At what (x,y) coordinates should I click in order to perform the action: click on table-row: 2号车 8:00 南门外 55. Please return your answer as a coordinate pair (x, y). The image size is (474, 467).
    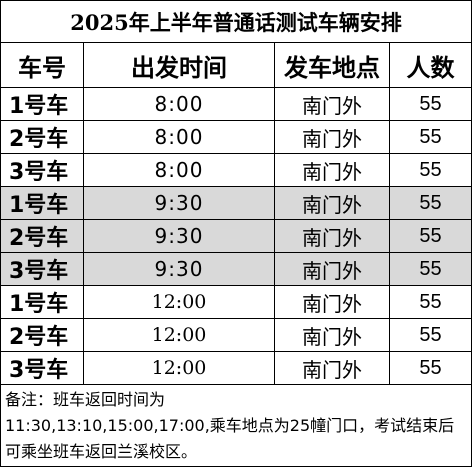
    Looking at the image, I should click on (236, 137).